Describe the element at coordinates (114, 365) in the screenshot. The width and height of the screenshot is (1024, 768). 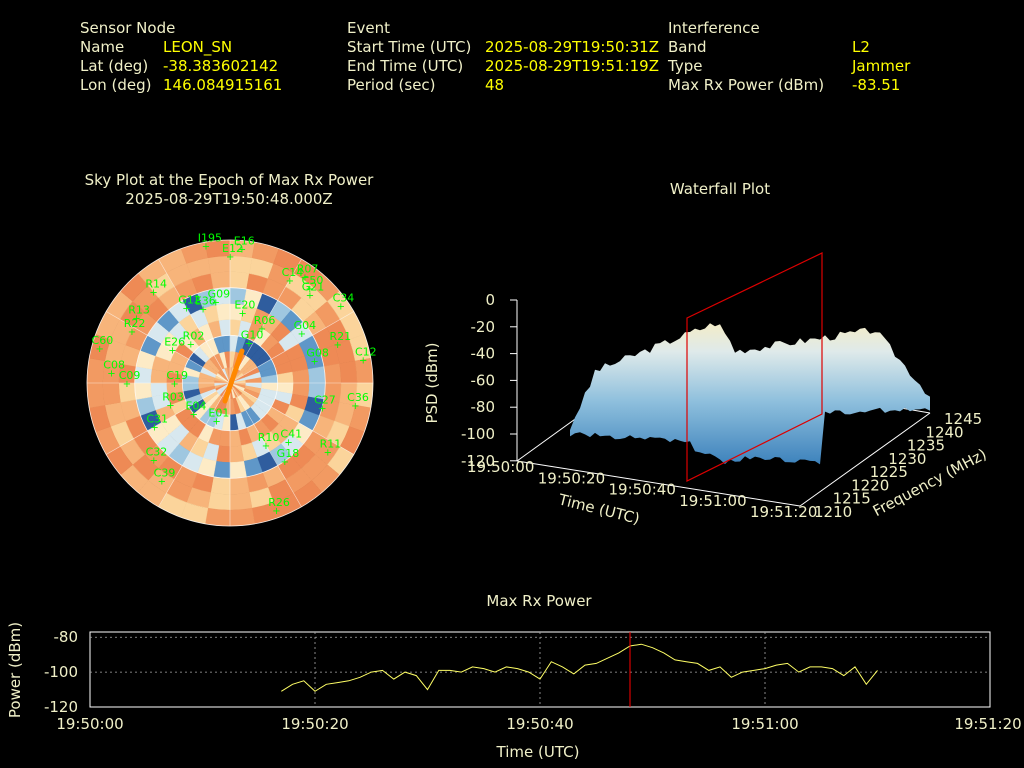
I see `satellite-label: C08` at that location.